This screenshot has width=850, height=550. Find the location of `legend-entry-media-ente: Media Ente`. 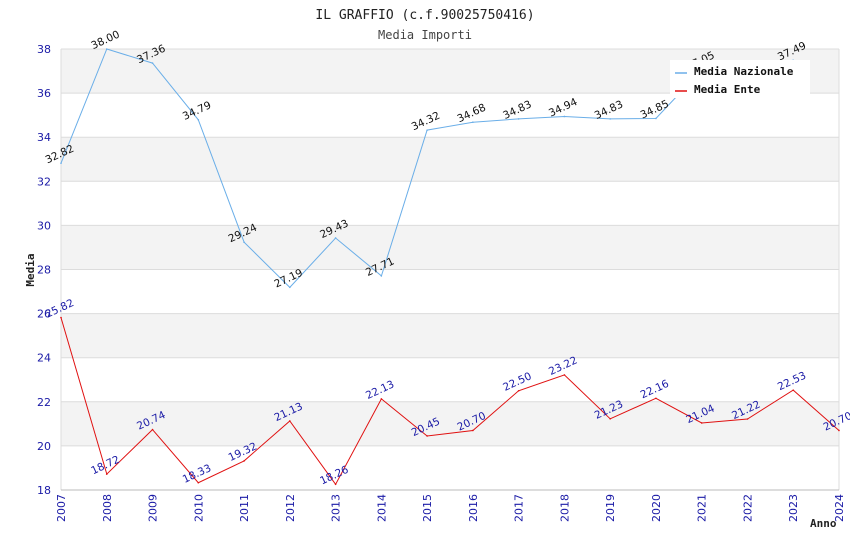

legend-entry-media-ente: Media Ente is located at coordinates (727, 89).